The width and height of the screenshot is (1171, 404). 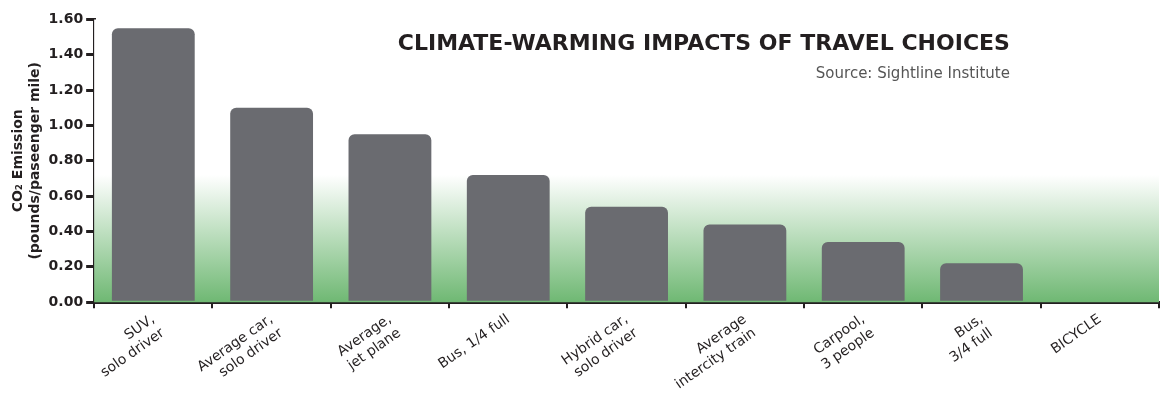 What do you see at coordinates (703, 42) in the screenshot?
I see `text: CLIMATE-WARMING IMPACTS OF TRAVEL CHOICES` at bounding box center [703, 42].